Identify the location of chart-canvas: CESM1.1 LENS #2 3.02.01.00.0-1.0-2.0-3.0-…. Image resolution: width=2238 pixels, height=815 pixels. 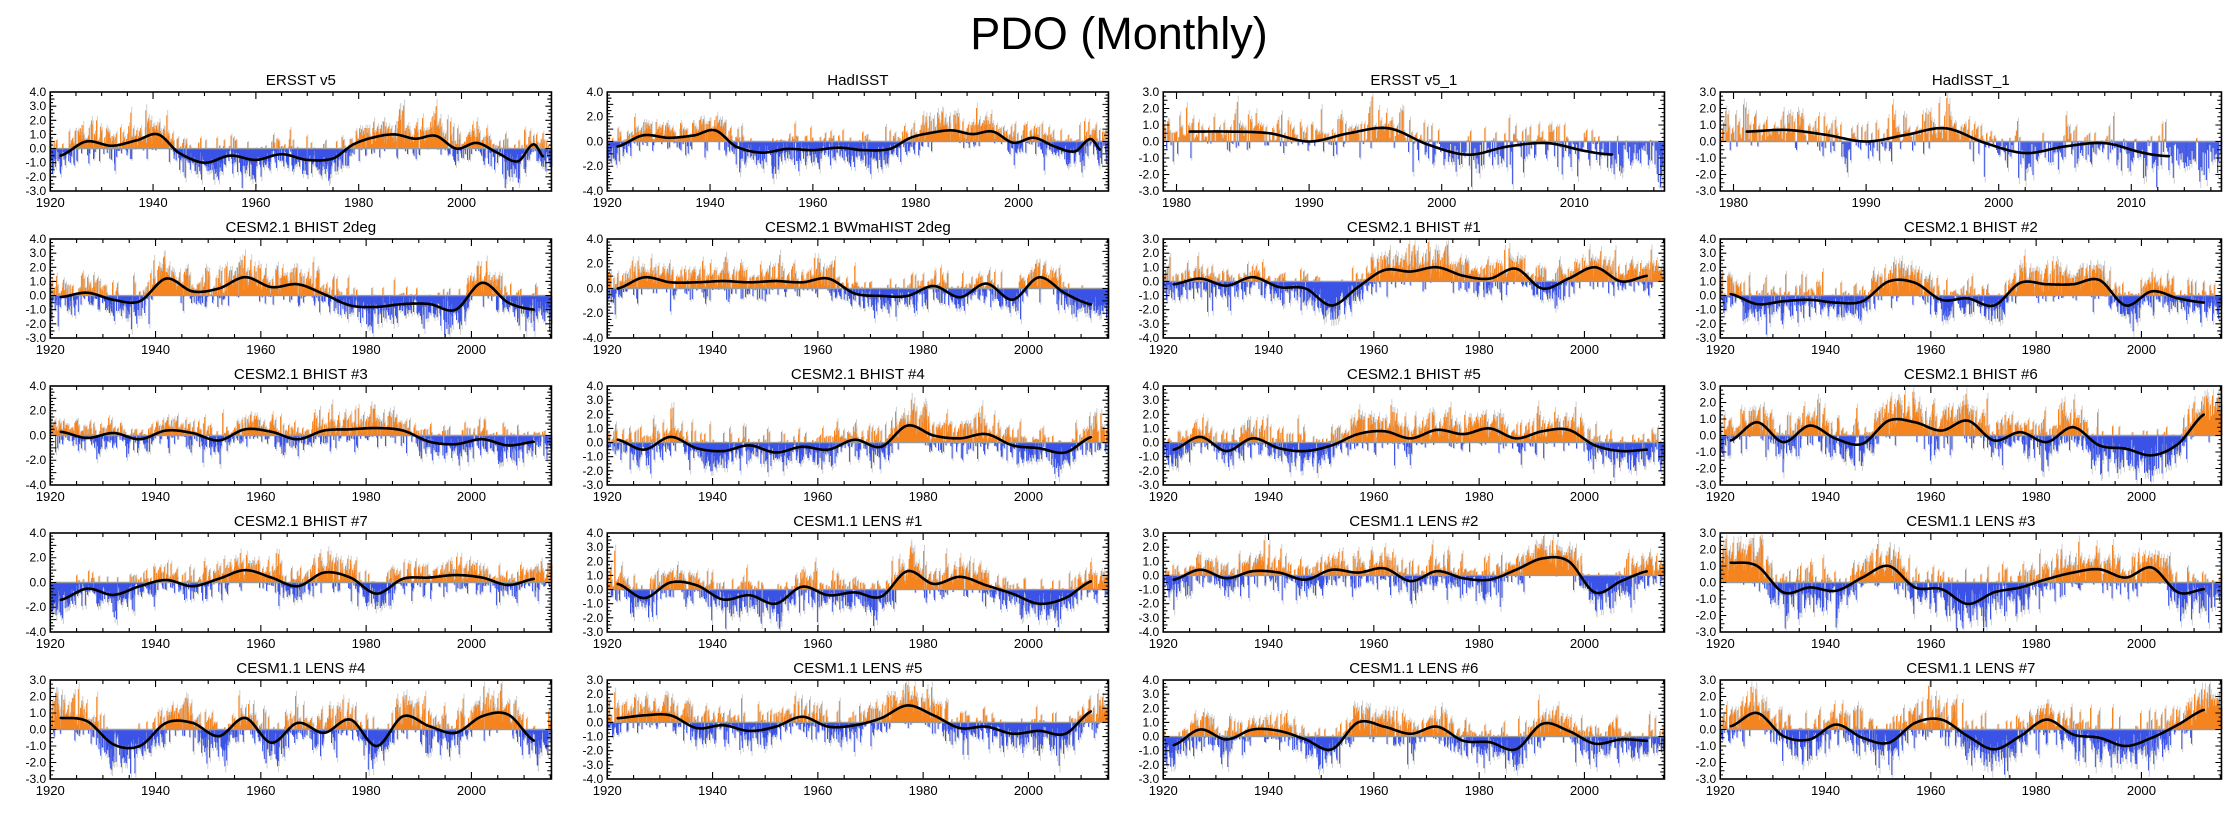
(1402, 582).